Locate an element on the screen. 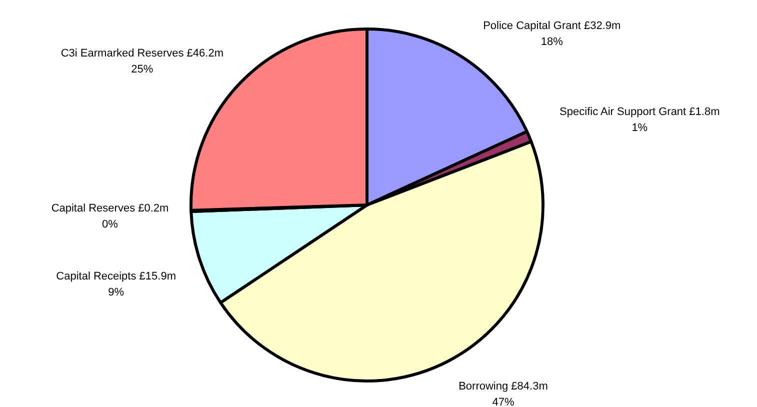 The image size is (757, 407). text: 25% is located at coordinates (142, 70).